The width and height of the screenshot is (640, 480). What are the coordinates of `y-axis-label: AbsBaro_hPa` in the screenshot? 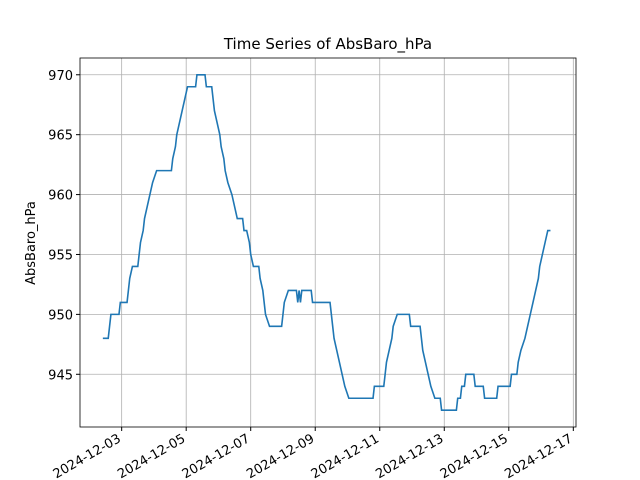 It's located at (31, 243).